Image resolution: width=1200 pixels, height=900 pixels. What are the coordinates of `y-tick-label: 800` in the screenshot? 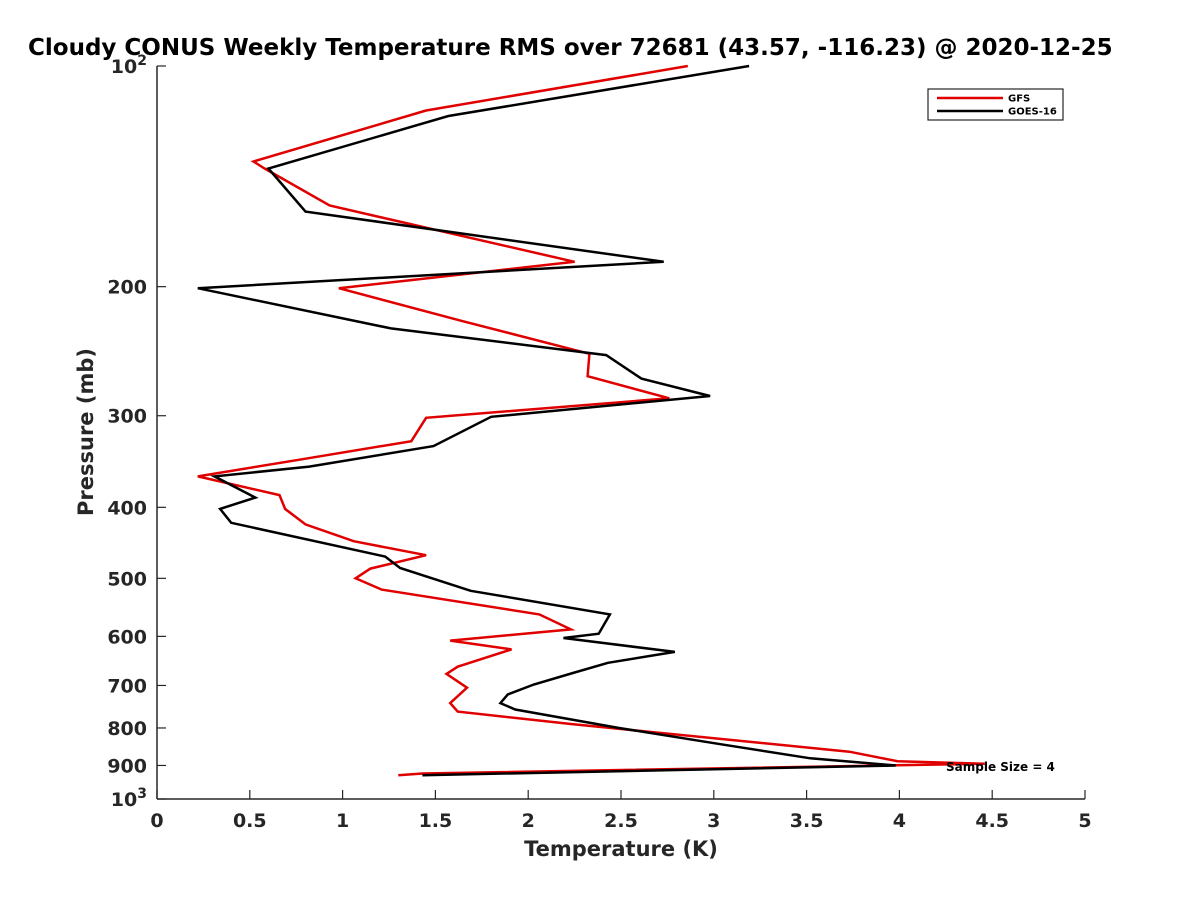 It's located at (127, 729).